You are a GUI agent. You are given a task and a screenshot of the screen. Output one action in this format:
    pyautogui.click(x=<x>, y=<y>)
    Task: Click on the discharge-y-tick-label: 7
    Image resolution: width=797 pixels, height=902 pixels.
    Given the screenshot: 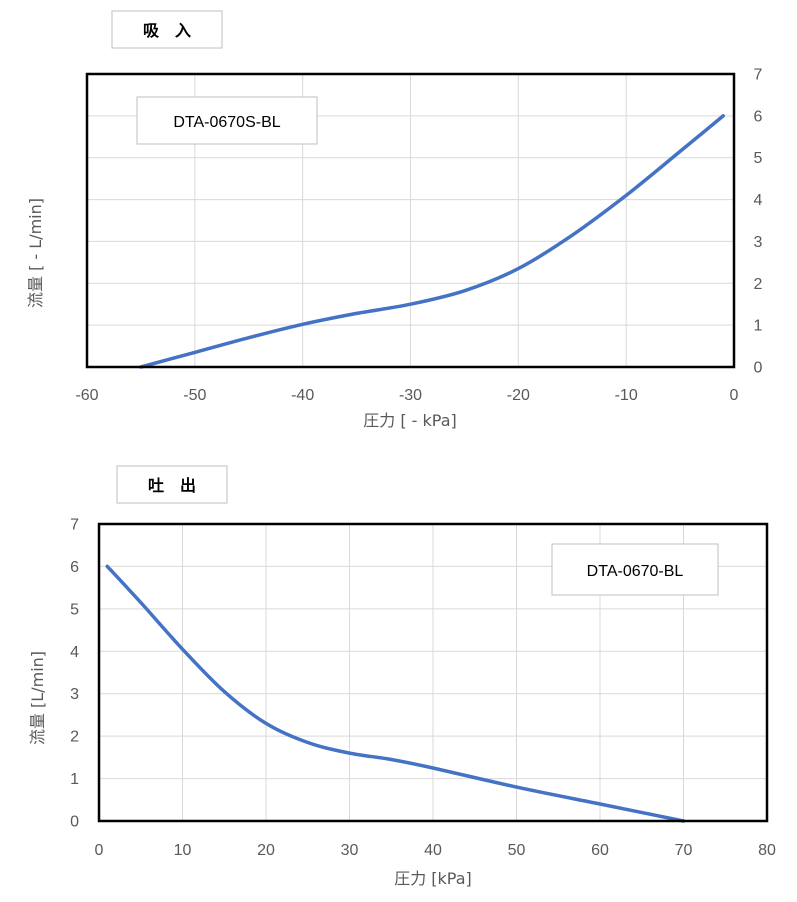 What is the action you would take?
    pyautogui.click(x=74, y=525)
    